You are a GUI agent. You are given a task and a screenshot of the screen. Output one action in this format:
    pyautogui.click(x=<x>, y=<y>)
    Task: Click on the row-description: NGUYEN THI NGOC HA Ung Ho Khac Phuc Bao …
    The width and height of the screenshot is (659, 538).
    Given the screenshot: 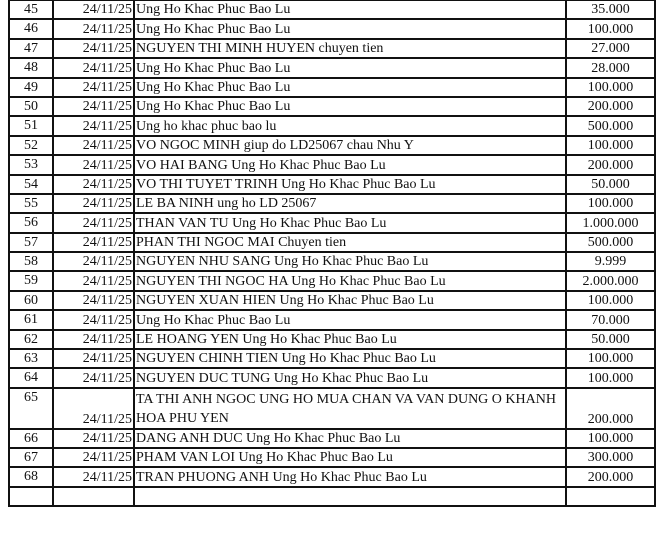 What is the action you would take?
    pyautogui.click(x=350, y=281)
    